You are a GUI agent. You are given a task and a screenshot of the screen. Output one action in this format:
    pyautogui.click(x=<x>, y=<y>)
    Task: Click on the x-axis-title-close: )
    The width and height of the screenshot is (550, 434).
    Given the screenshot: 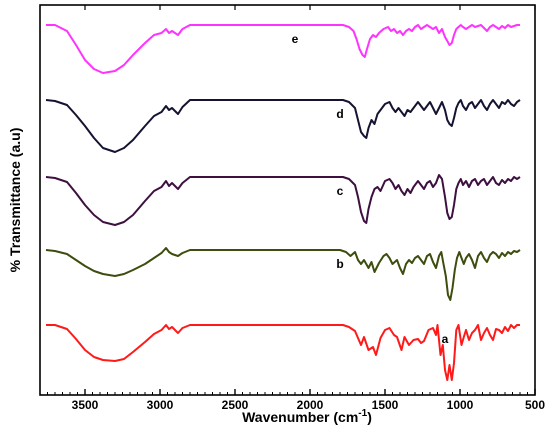 What is the action you would take?
    pyautogui.click(x=369, y=417)
    